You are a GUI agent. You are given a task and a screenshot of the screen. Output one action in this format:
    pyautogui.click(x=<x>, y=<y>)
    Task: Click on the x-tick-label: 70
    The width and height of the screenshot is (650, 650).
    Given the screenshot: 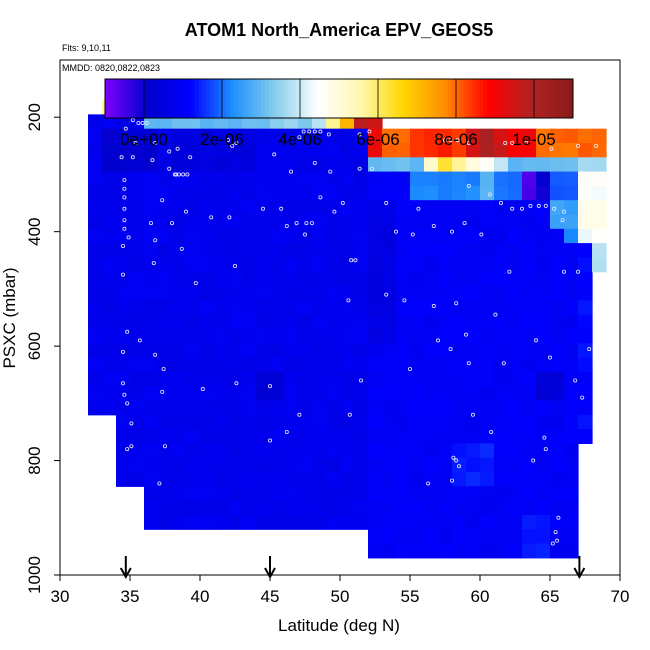 What is the action you would take?
    pyautogui.click(x=620, y=596)
    